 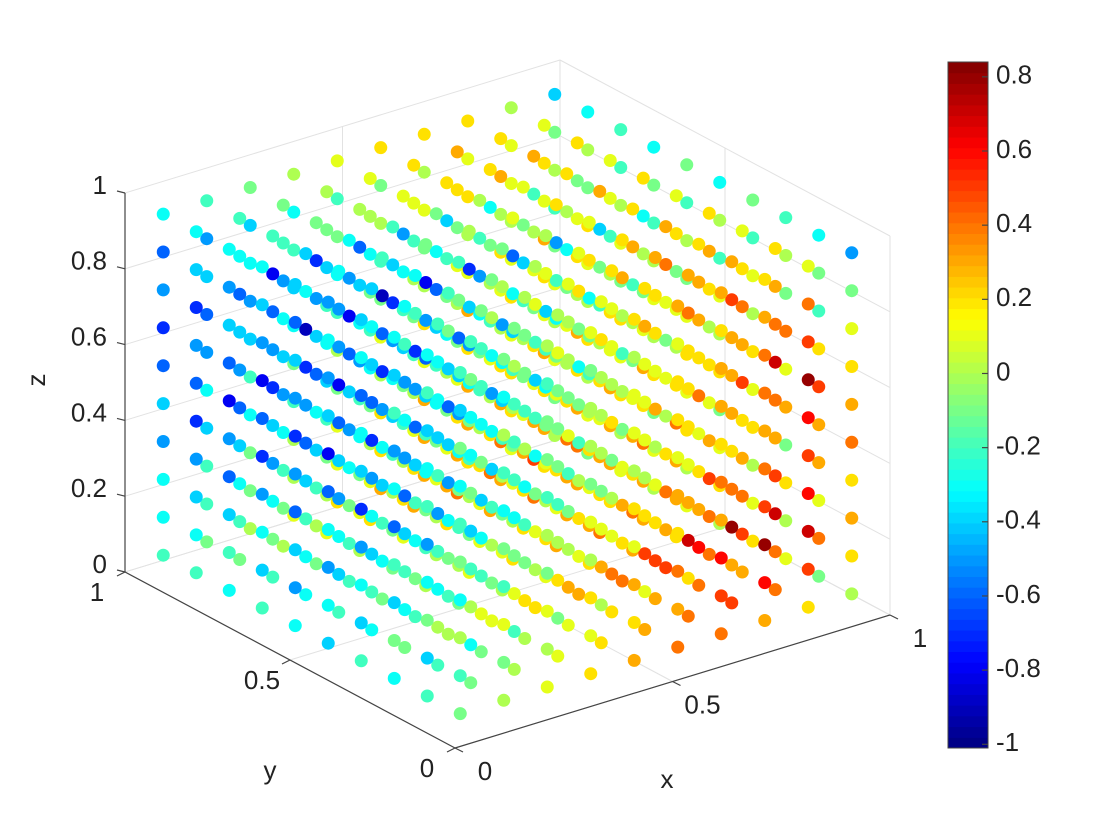 I want to click on y-tick-label: 0, so click(x=427, y=768).